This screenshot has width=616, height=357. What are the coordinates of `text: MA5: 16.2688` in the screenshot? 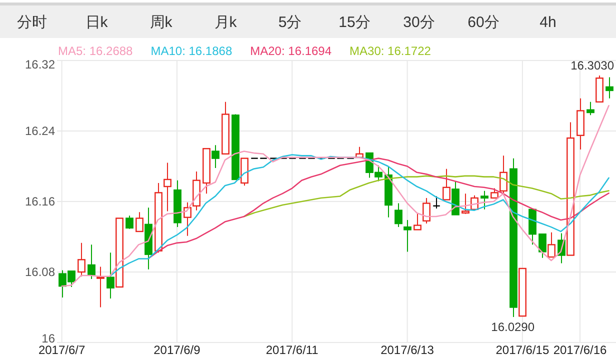 It's located at (96, 51).